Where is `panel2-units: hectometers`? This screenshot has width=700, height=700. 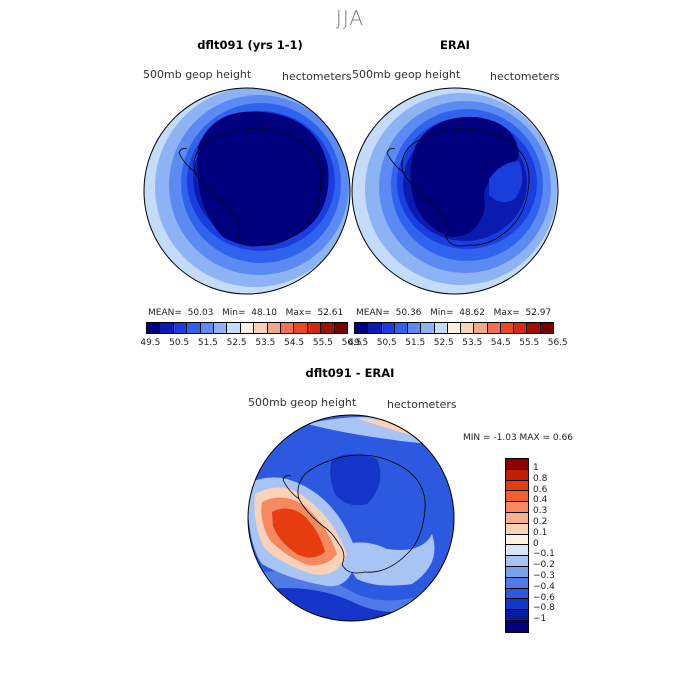
panel2-units: hectometers is located at coordinates (525, 76).